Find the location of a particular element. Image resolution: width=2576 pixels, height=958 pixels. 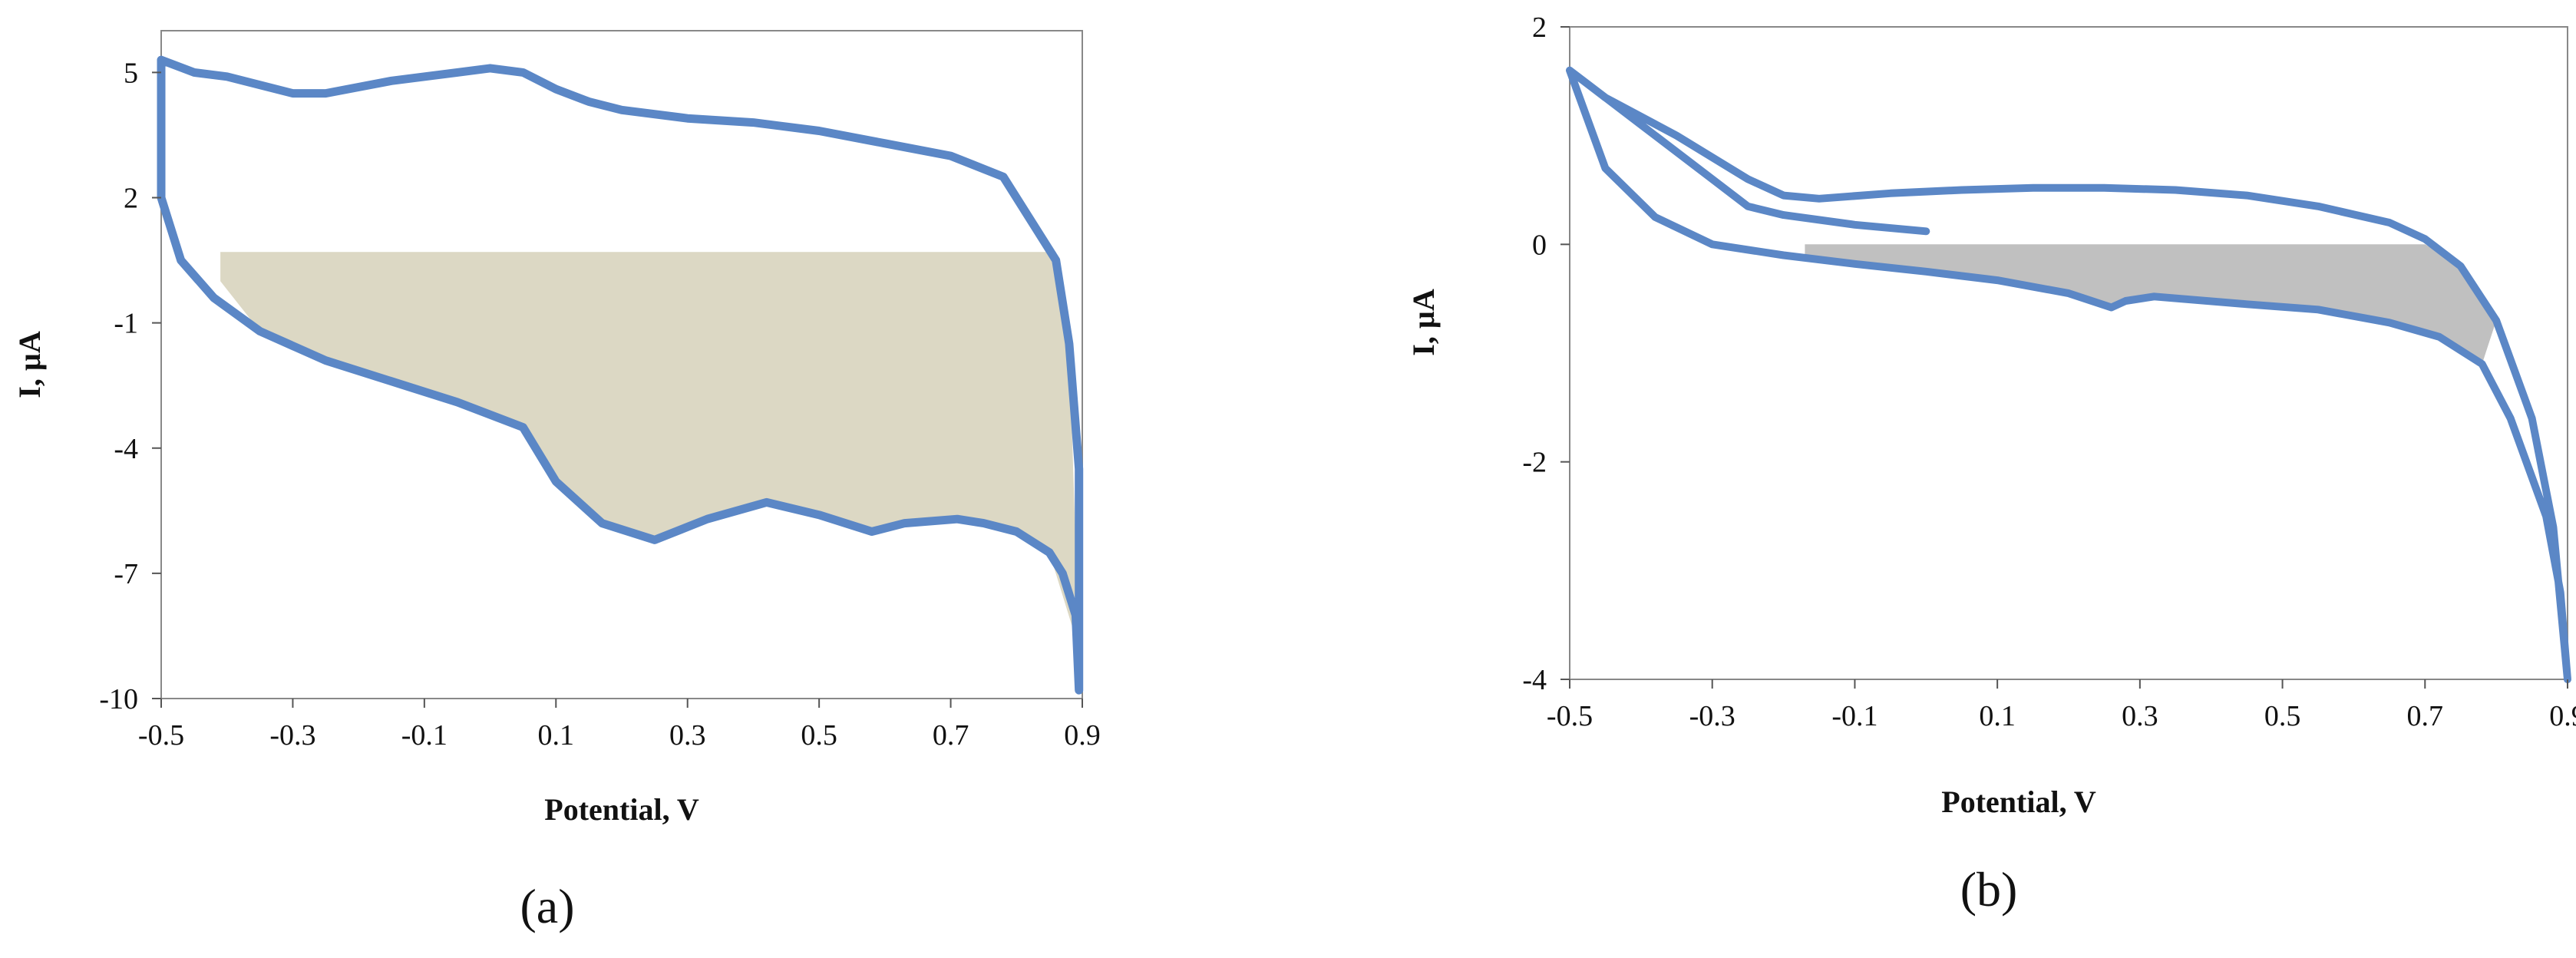

chart-a-y-tick-label: -10 is located at coordinates (118, 699).